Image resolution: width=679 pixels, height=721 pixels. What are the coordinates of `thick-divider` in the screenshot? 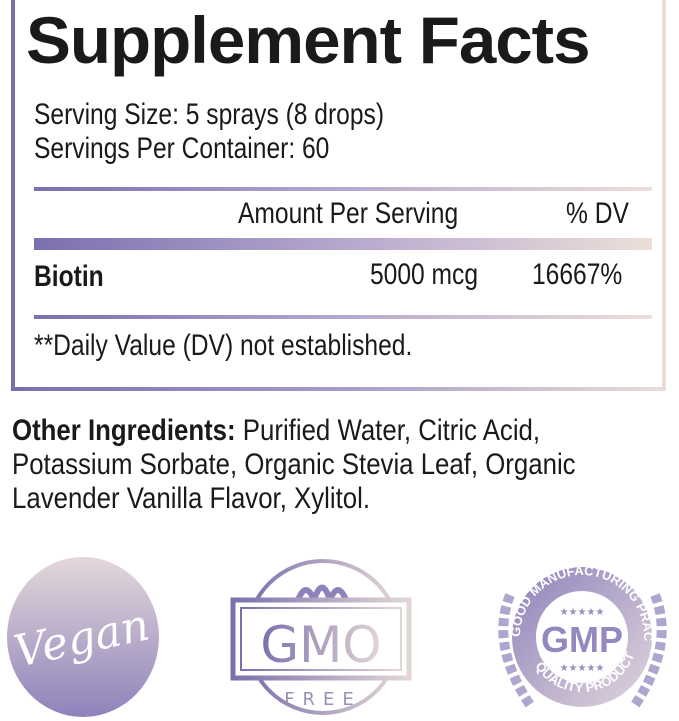 It's located at (343, 244).